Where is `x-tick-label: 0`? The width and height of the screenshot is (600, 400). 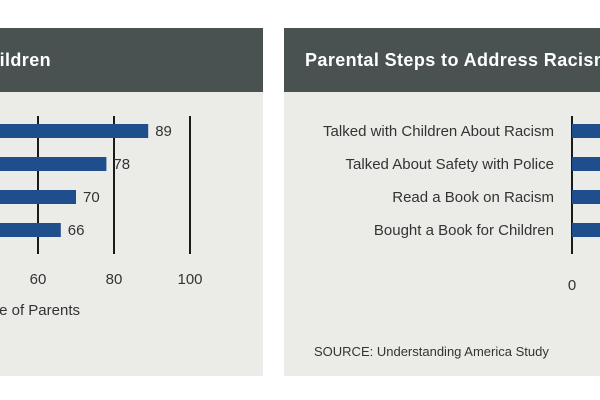
x-tick-label: 0 is located at coordinates (572, 285).